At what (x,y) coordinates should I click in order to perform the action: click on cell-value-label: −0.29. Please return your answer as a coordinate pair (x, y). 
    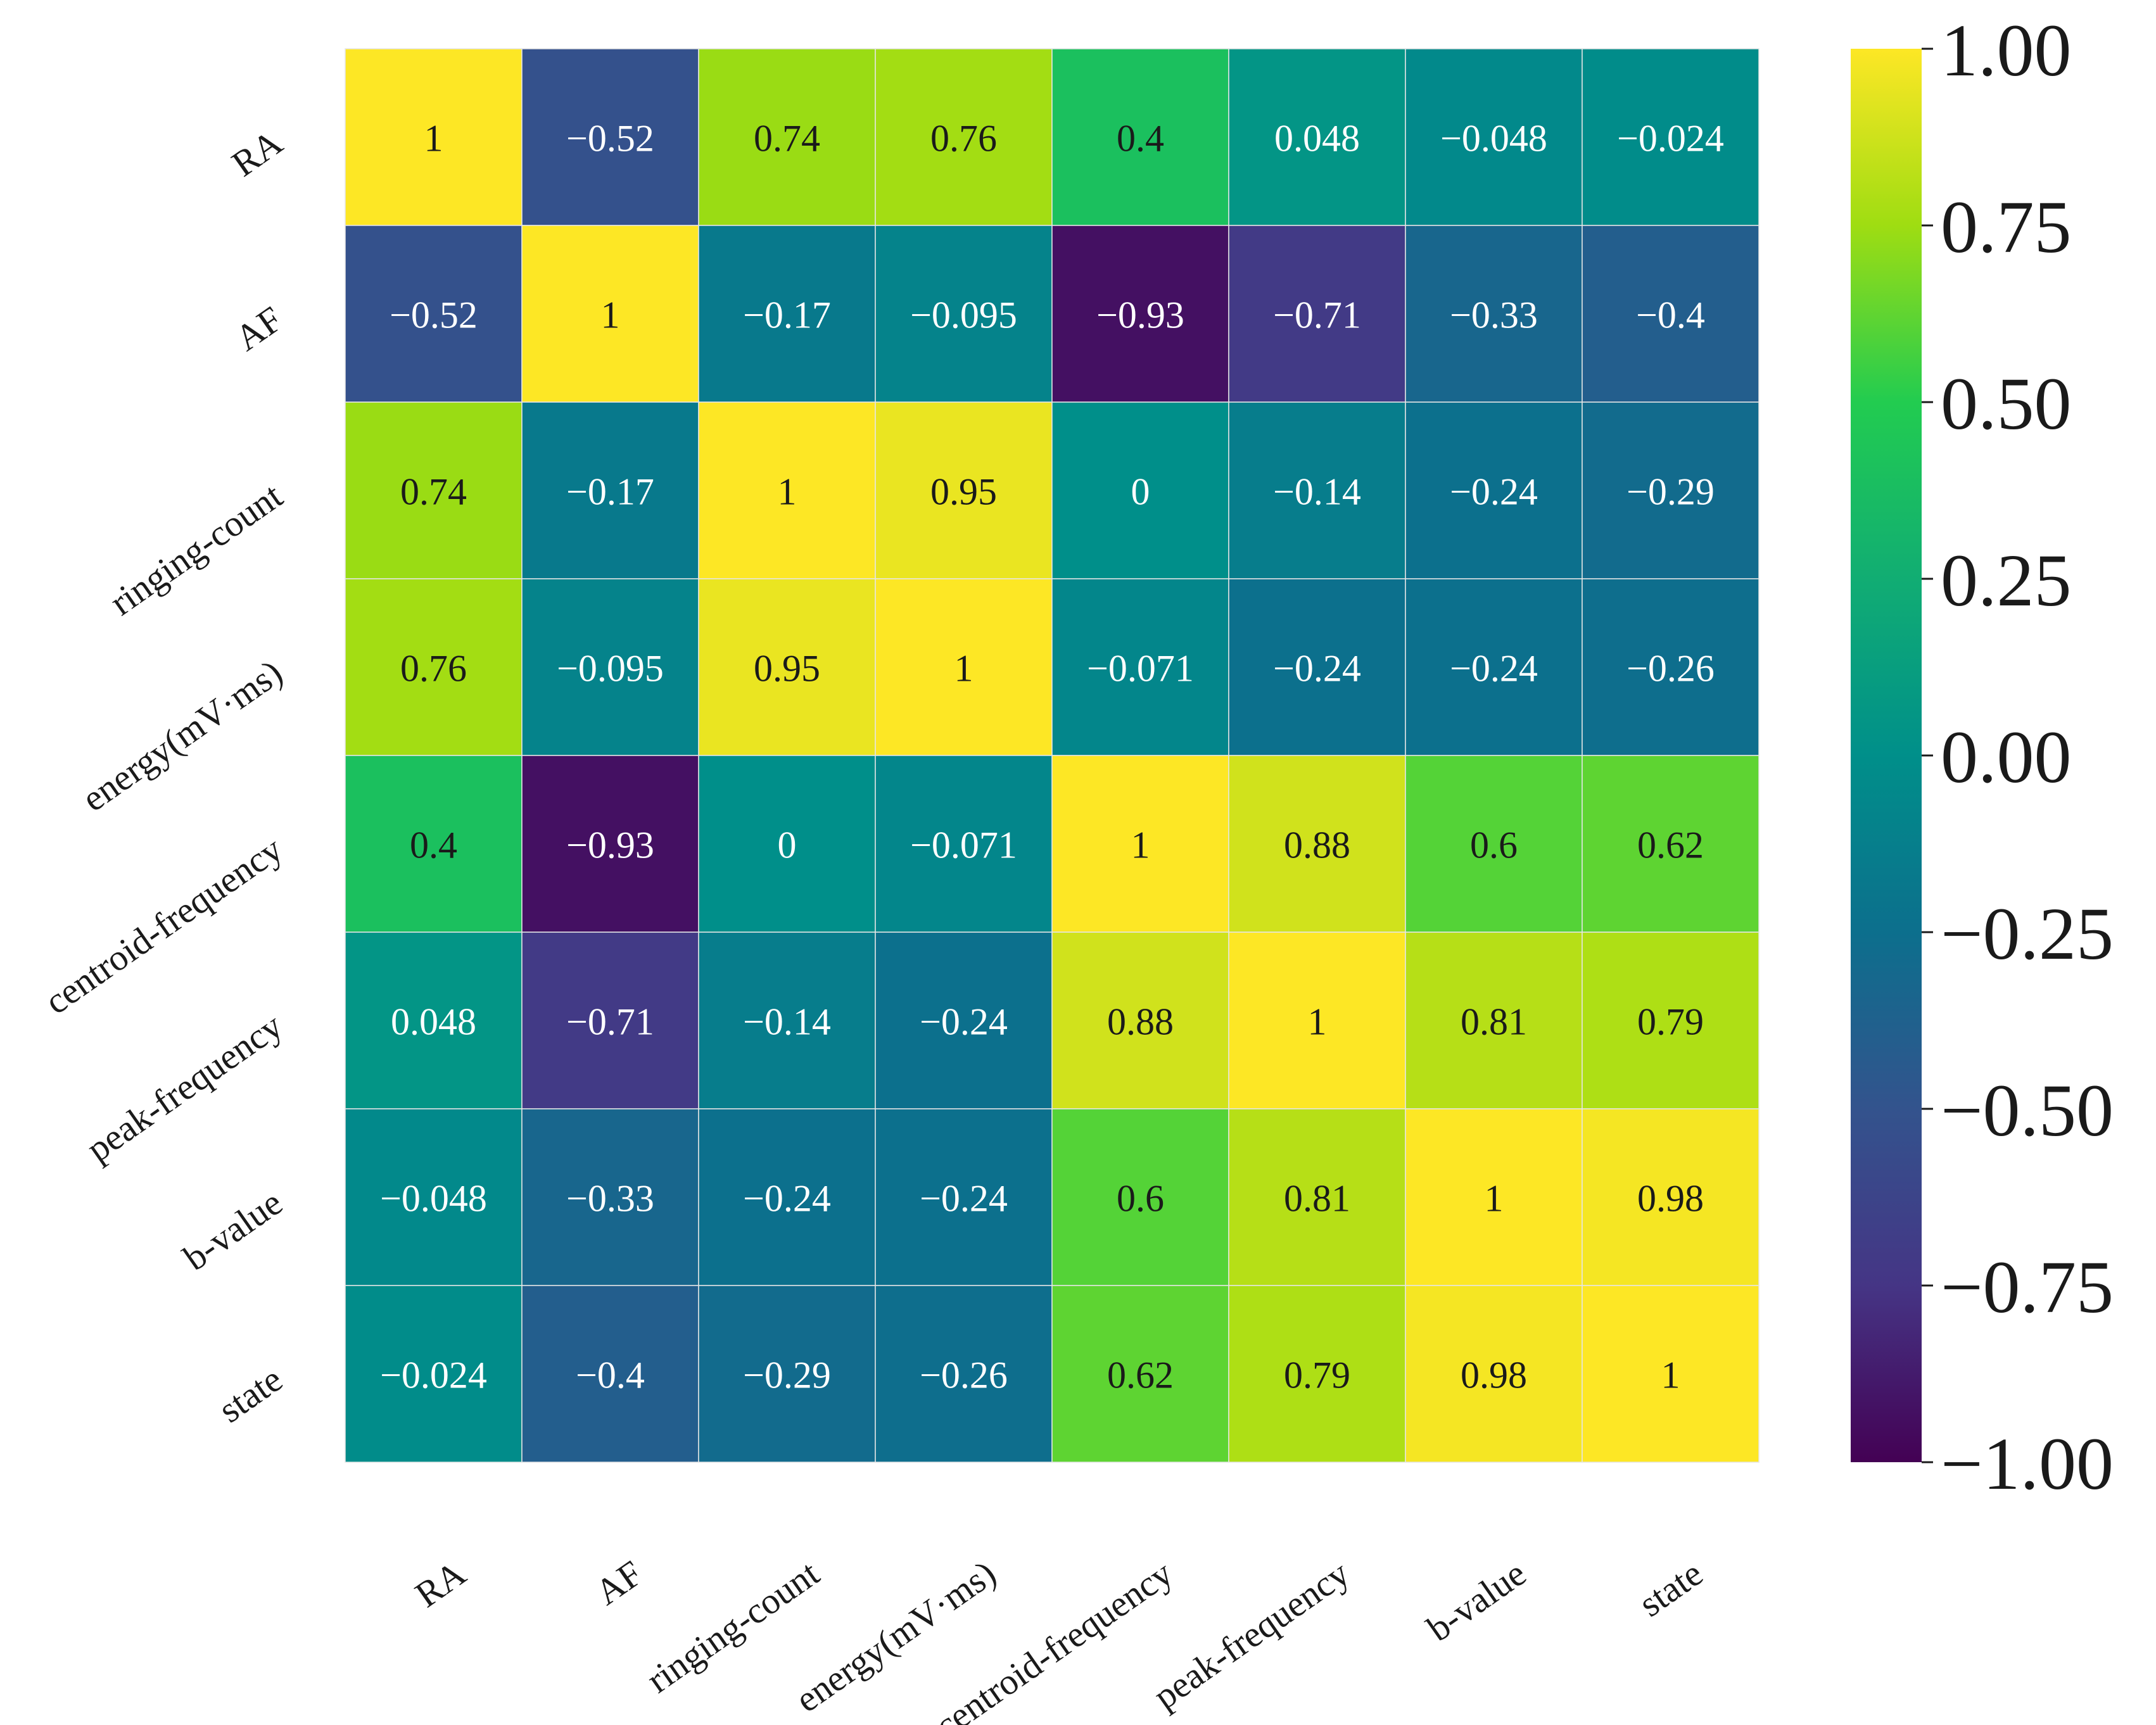
    Looking at the image, I should click on (787, 1375).